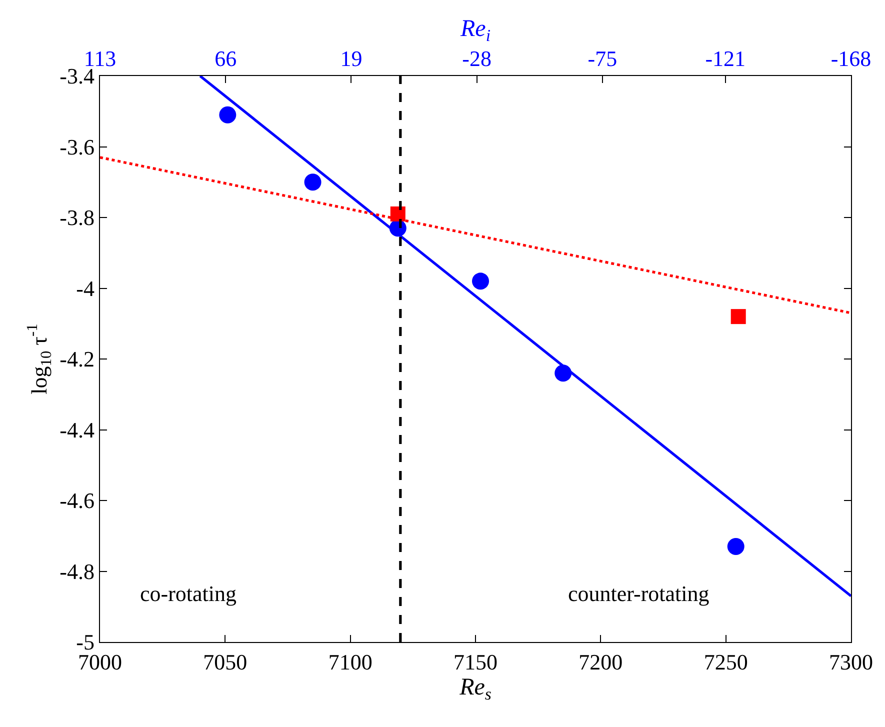 Image resolution: width=885 pixels, height=727 pixels. What do you see at coordinates (603, 59) in the screenshot?
I see `x2-tick-label: -75` at bounding box center [603, 59].